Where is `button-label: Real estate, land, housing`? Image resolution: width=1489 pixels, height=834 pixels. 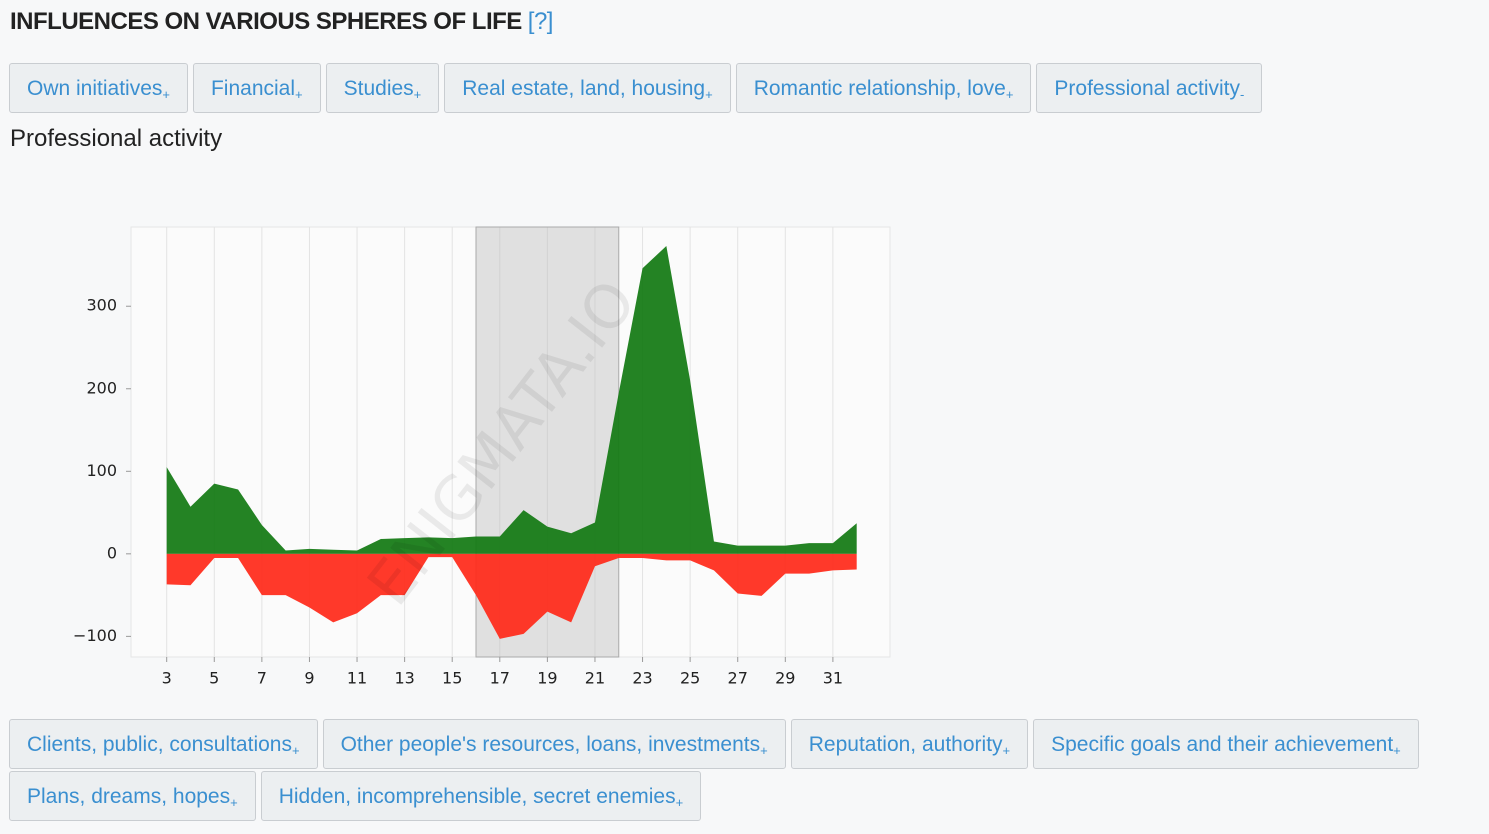 button-label: Real estate, land, housing is located at coordinates (584, 88).